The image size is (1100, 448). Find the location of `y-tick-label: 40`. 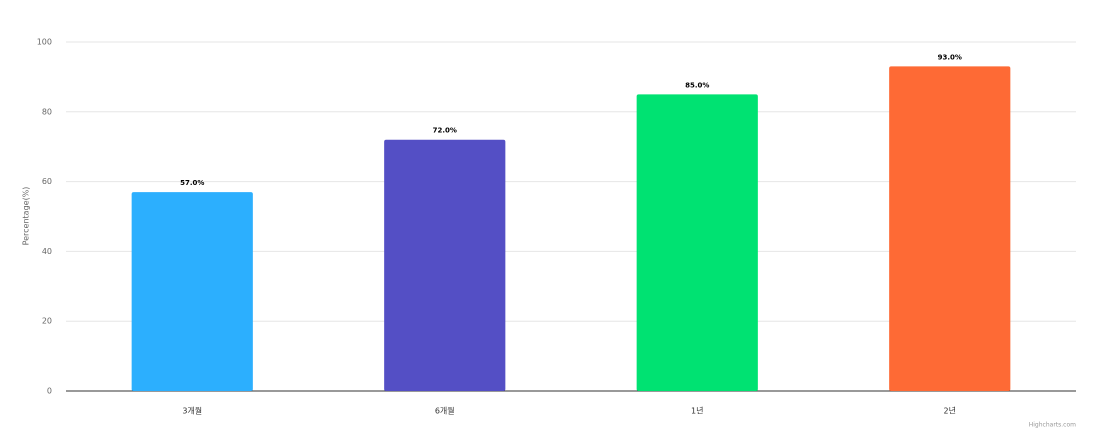

y-tick-label: 40 is located at coordinates (47, 251).